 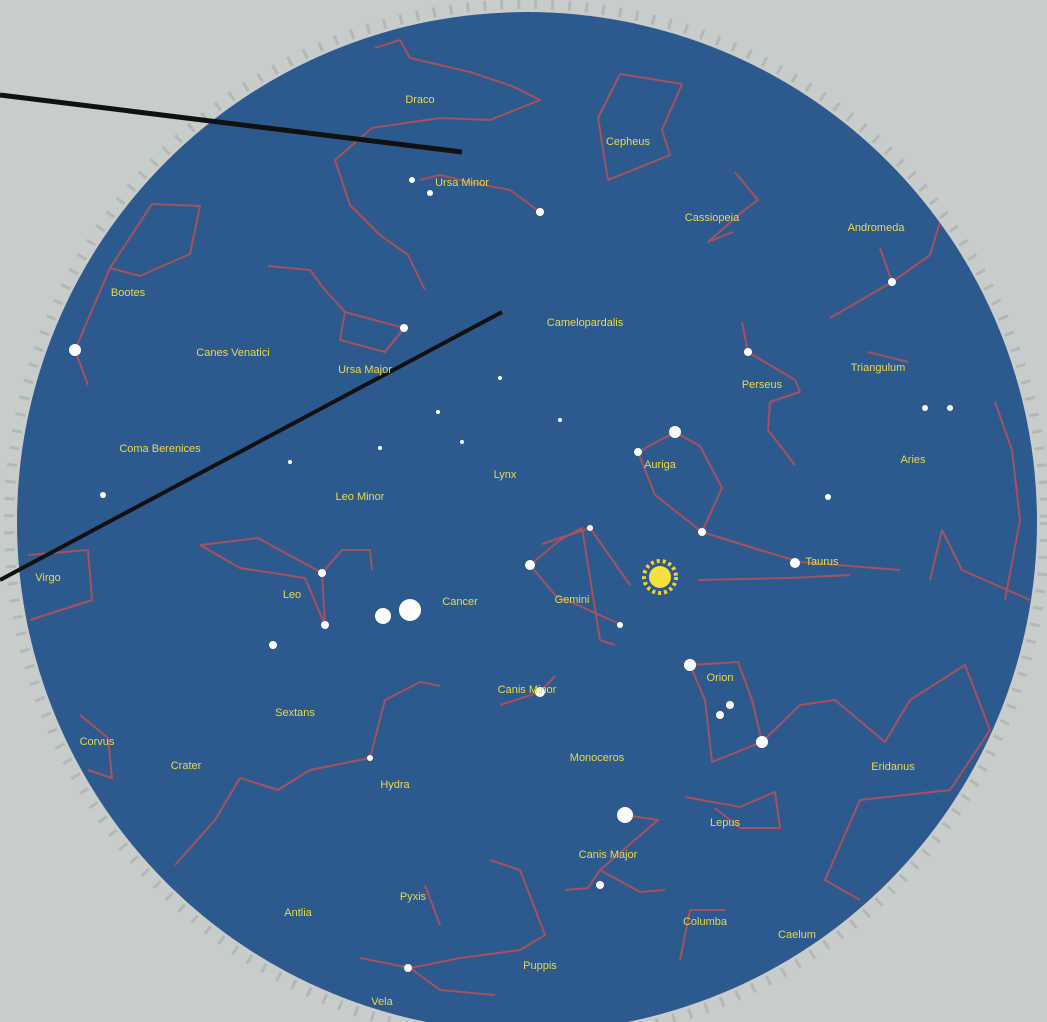 I want to click on constellation-label: Virgo, so click(x=47, y=578).